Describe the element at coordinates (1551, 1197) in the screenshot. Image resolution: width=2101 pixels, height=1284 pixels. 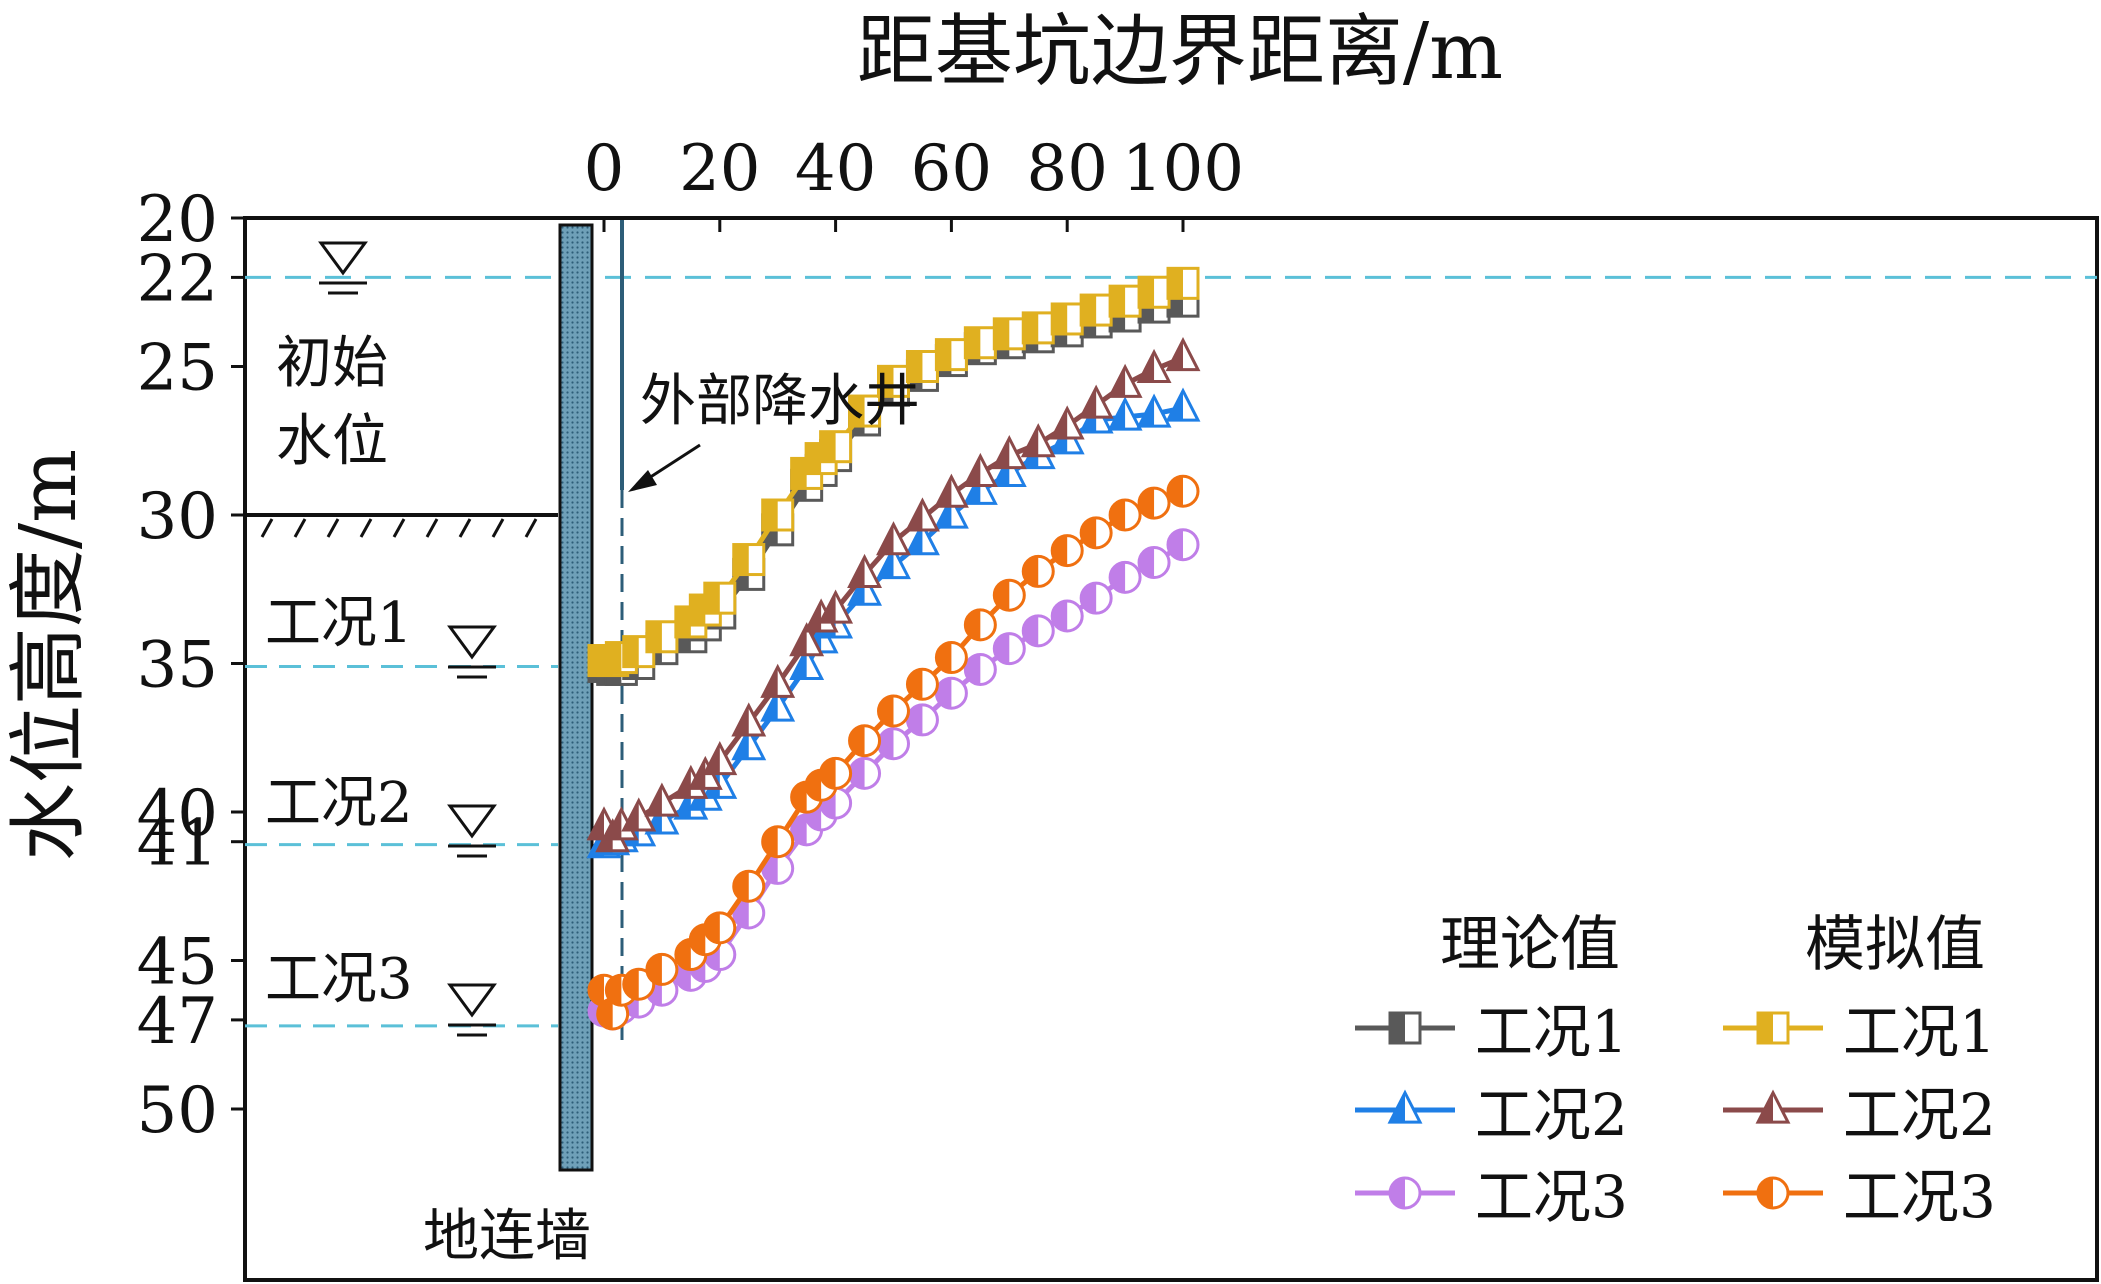
I see `legend-label-theory-case3: 工况3` at that location.